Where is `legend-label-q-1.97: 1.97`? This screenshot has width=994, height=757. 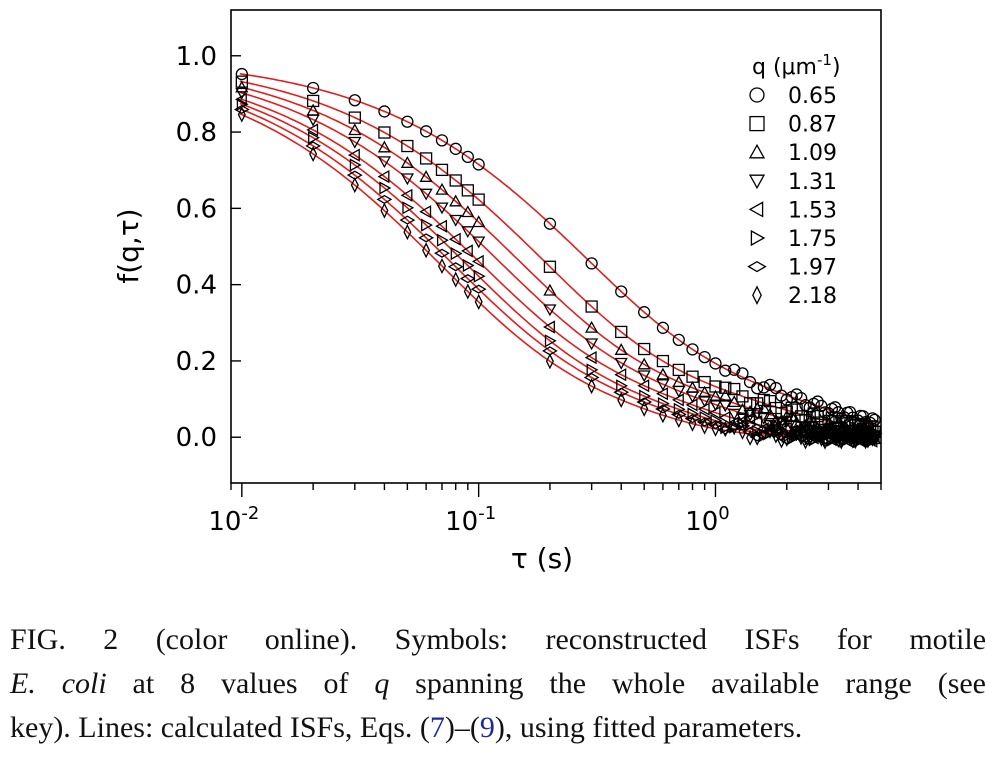 legend-label-q-1.97: 1.97 is located at coordinates (812, 268).